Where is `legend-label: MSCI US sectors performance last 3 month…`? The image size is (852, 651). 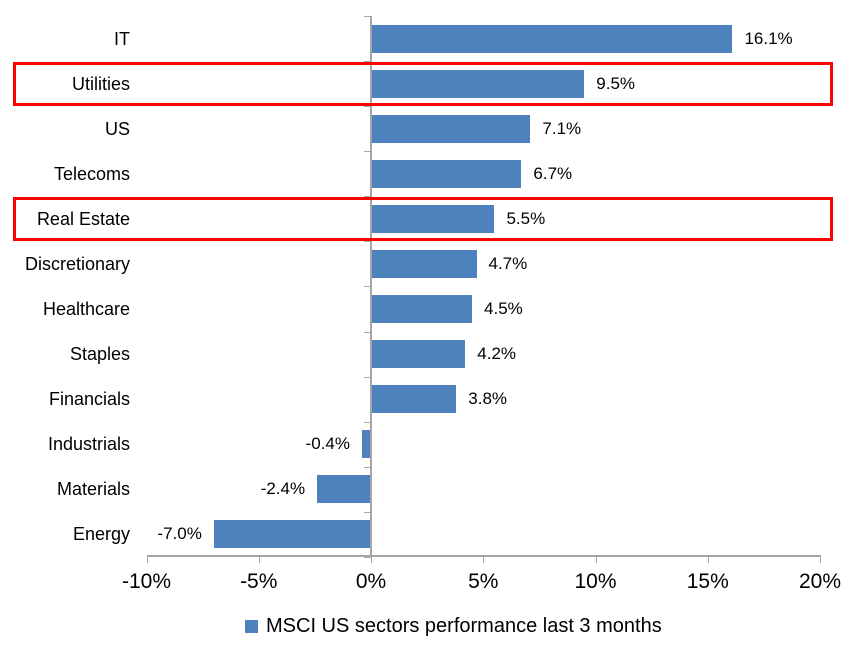
legend-label: MSCI US sectors performance last 3 month… is located at coordinates (464, 626).